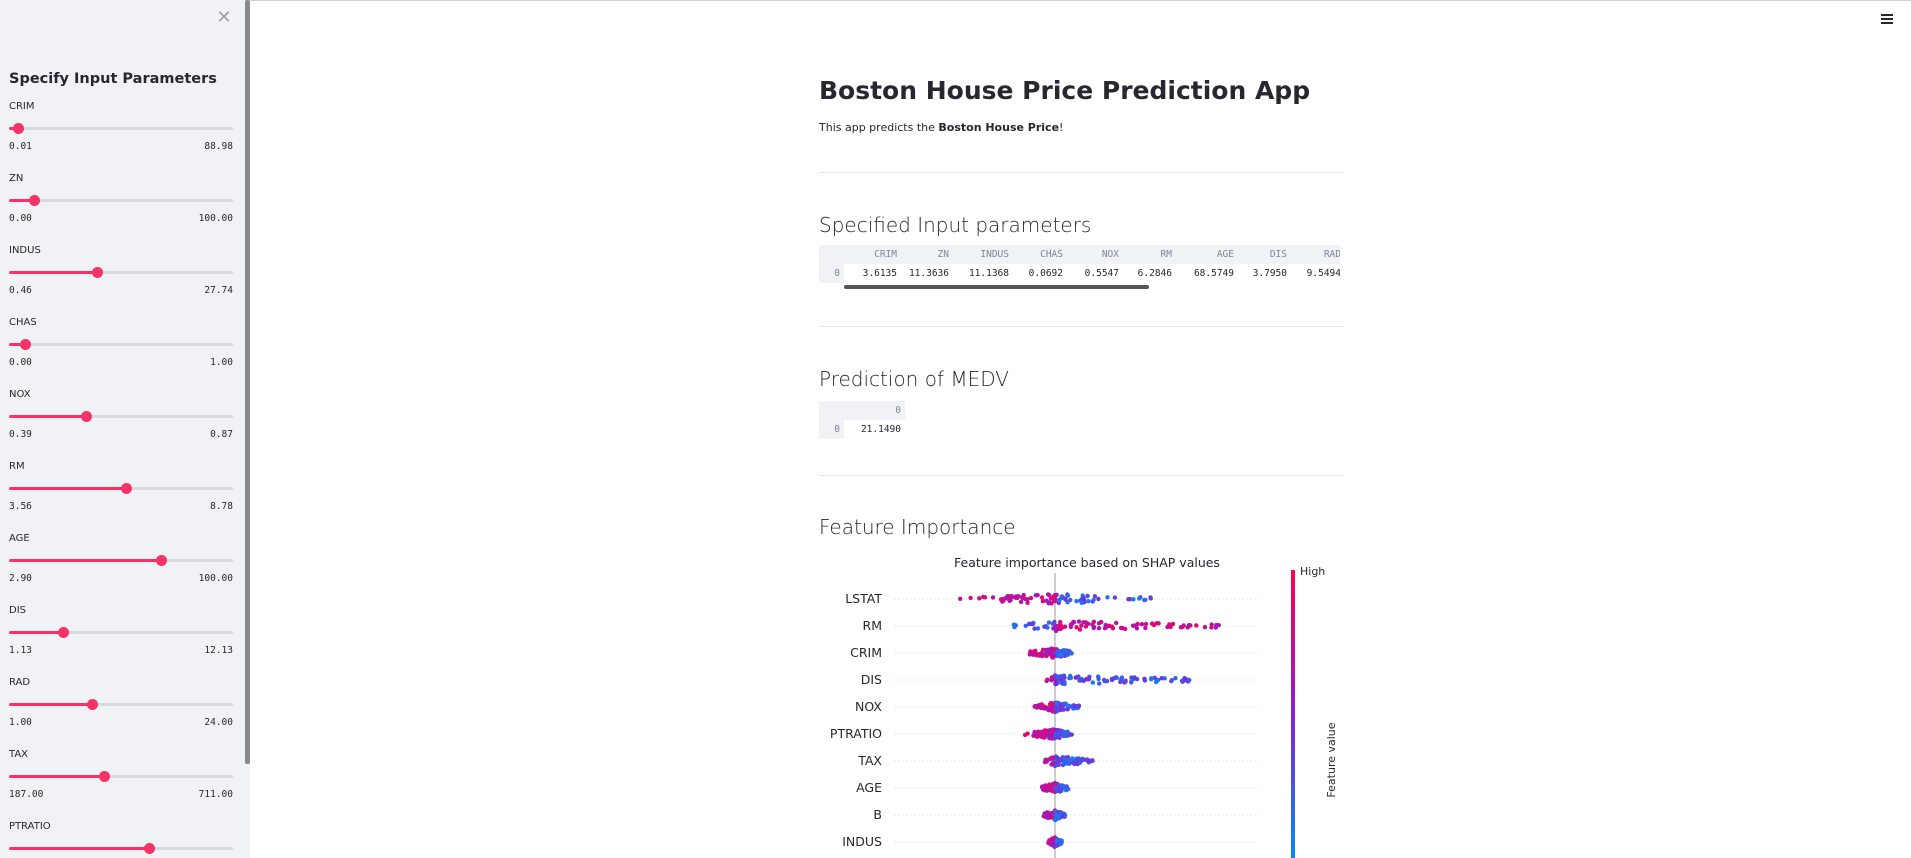 The width and height of the screenshot is (1911, 858). I want to click on prediction-table: 0 0 21.1490, so click(862, 420).